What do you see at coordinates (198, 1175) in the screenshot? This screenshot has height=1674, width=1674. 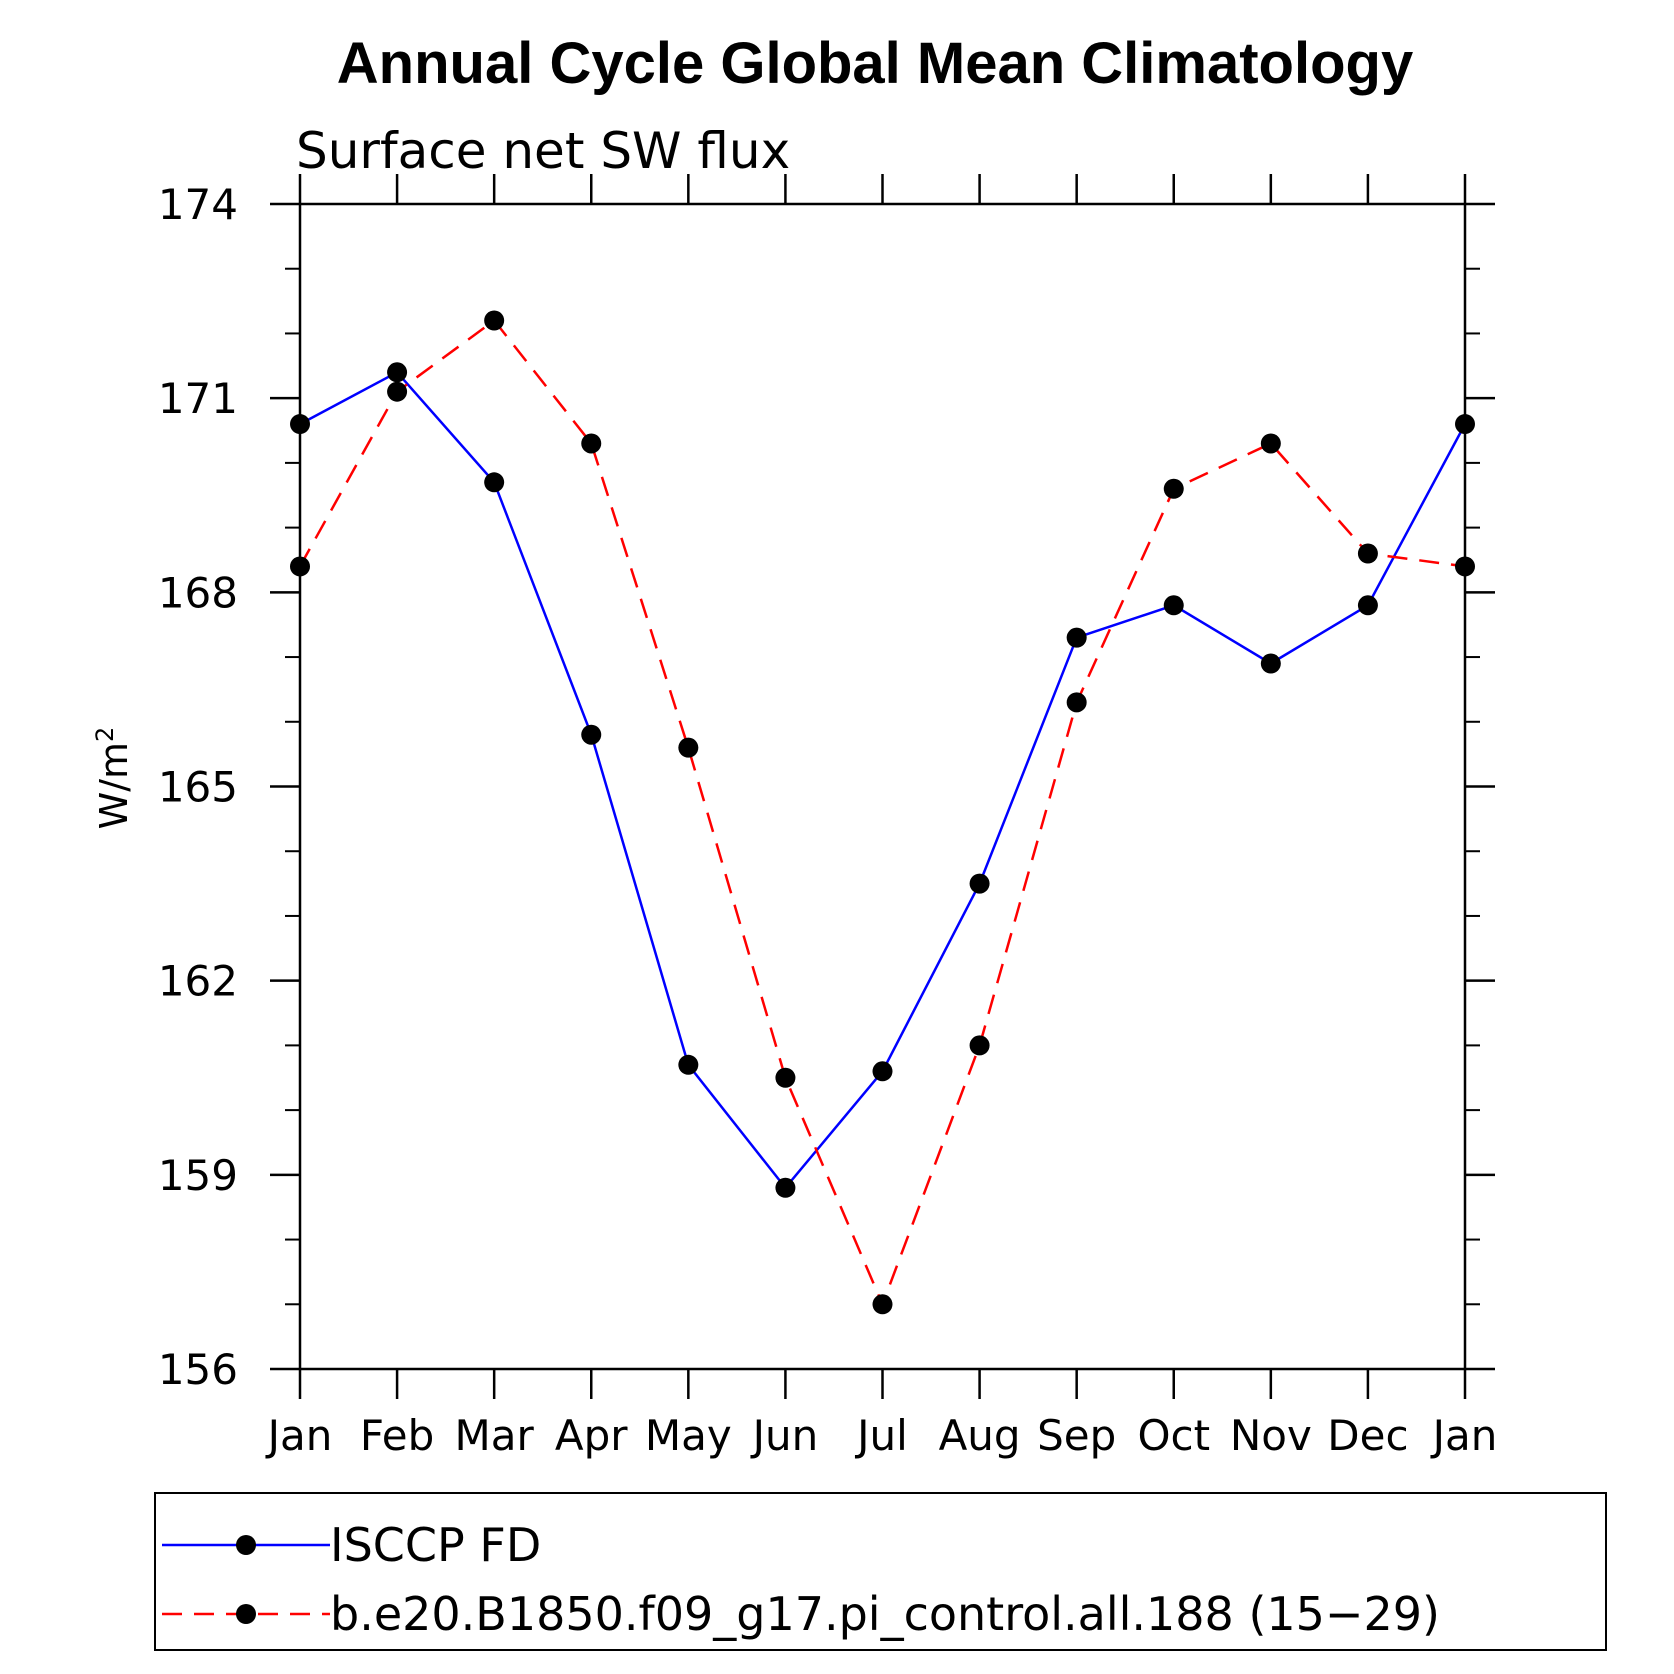 I see `y-tick-label: 159` at bounding box center [198, 1175].